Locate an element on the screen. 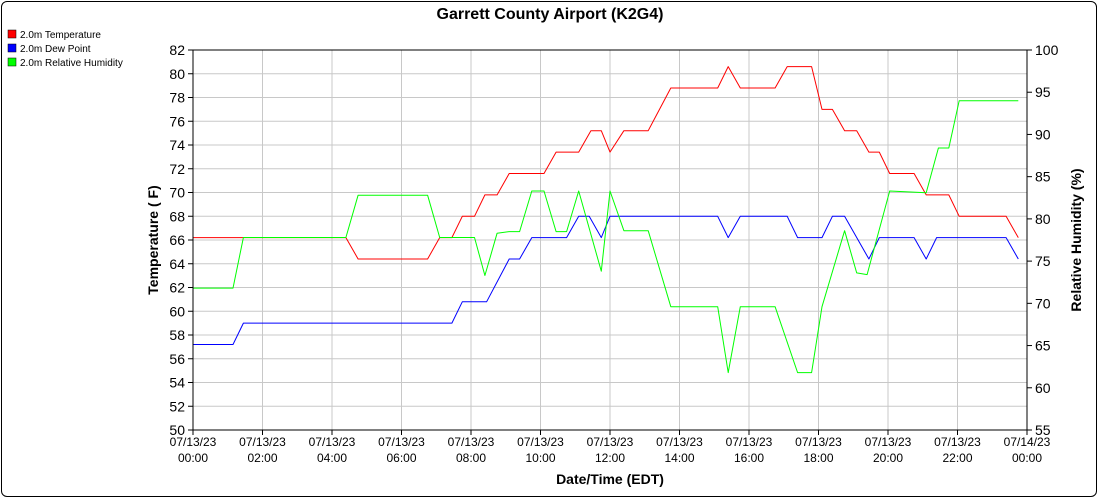 The width and height of the screenshot is (1100, 500). y-tick-label: 52 is located at coordinates (177, 406).